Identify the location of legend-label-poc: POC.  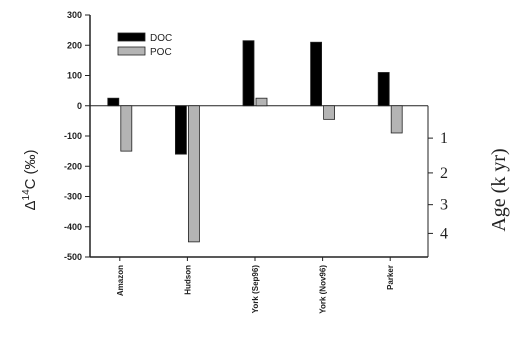
(161, 52).